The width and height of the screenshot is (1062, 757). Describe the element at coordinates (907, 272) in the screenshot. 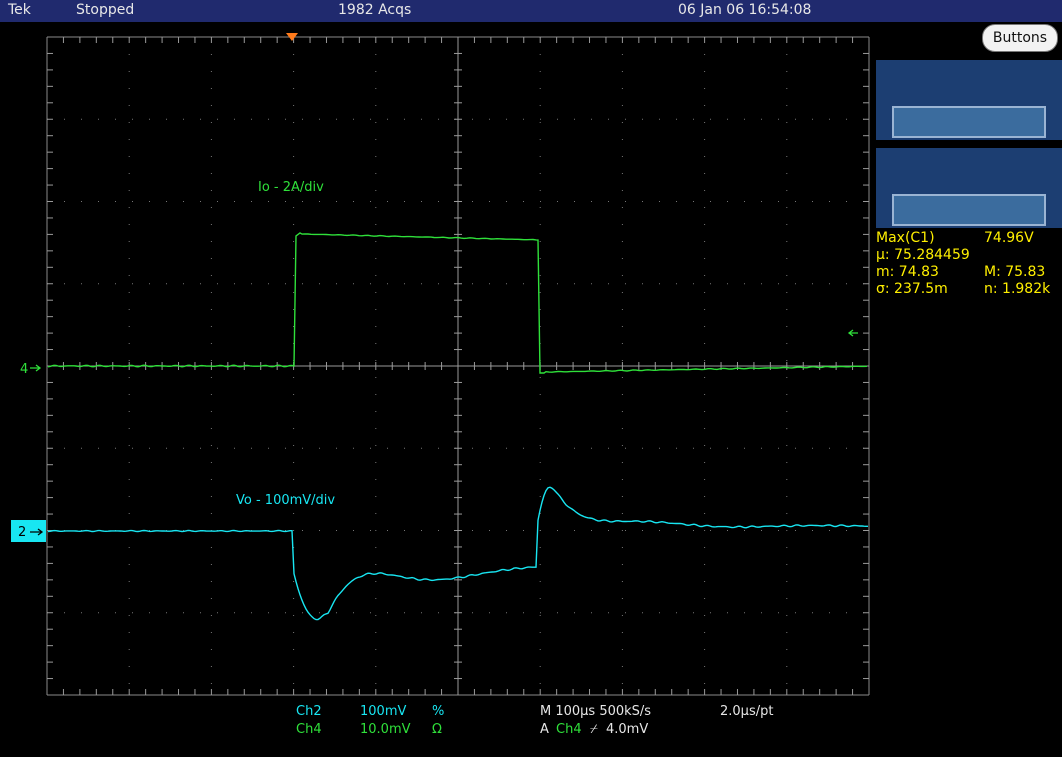

I see `measurement-min: m: 74.83` at that location.